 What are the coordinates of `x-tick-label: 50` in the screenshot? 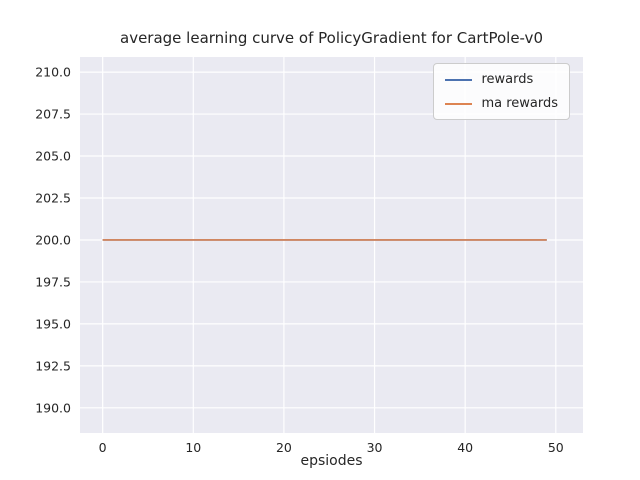 It's located at (556, 447).